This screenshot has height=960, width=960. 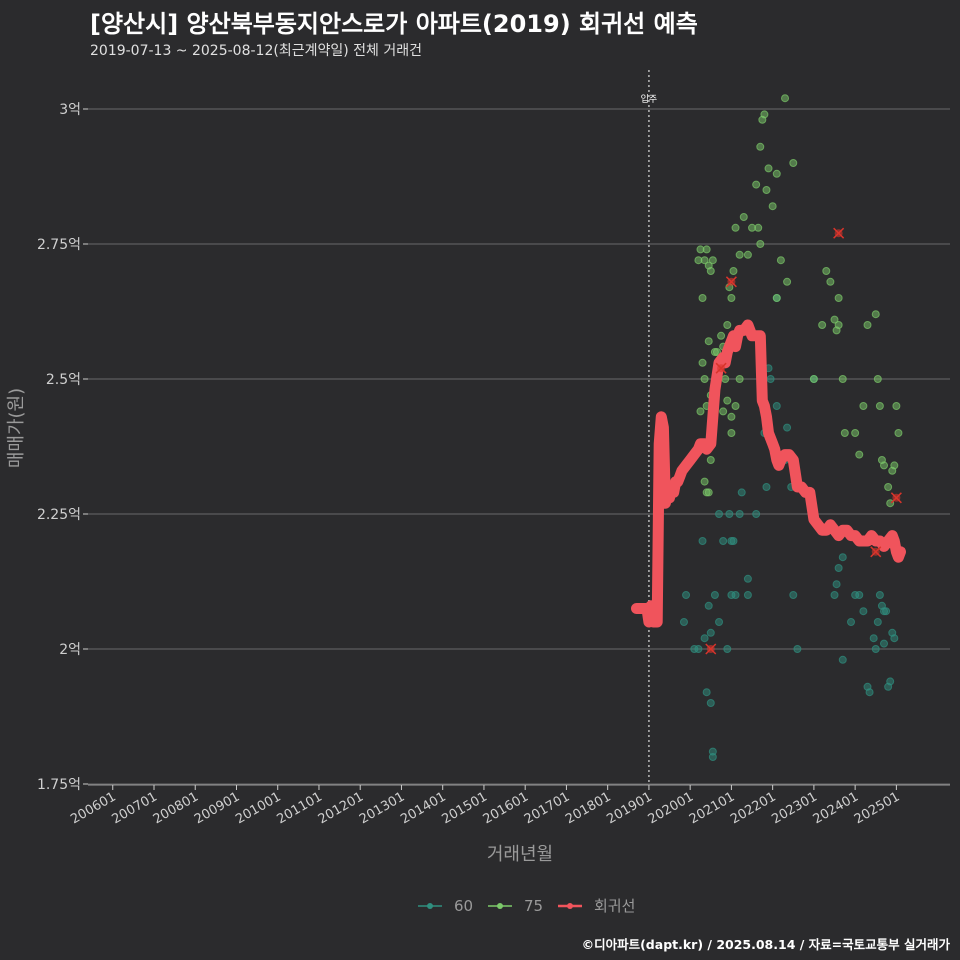 I want to click on y-tick-label: 2.5억, so click(x=63, y=380).